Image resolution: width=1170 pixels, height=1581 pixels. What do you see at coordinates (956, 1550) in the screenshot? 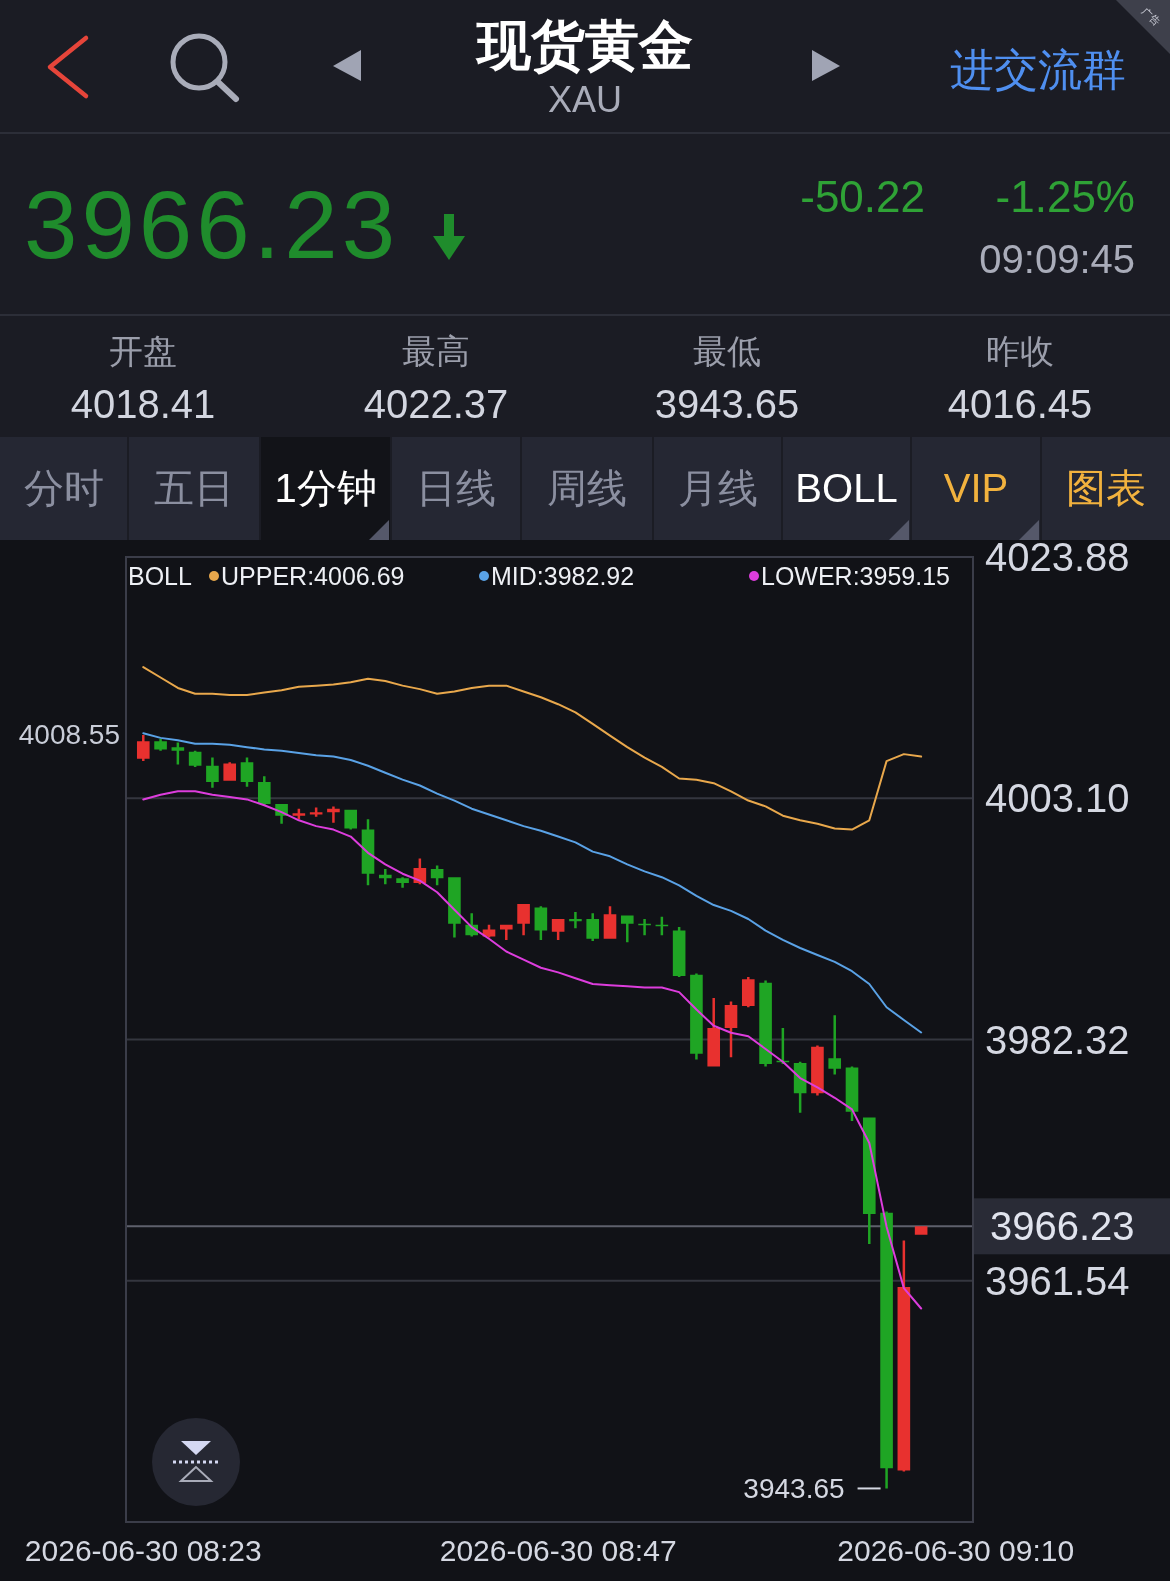
I see `x-tick-label: 2026-06-30 09:10` at bounding box center [956, 1550].